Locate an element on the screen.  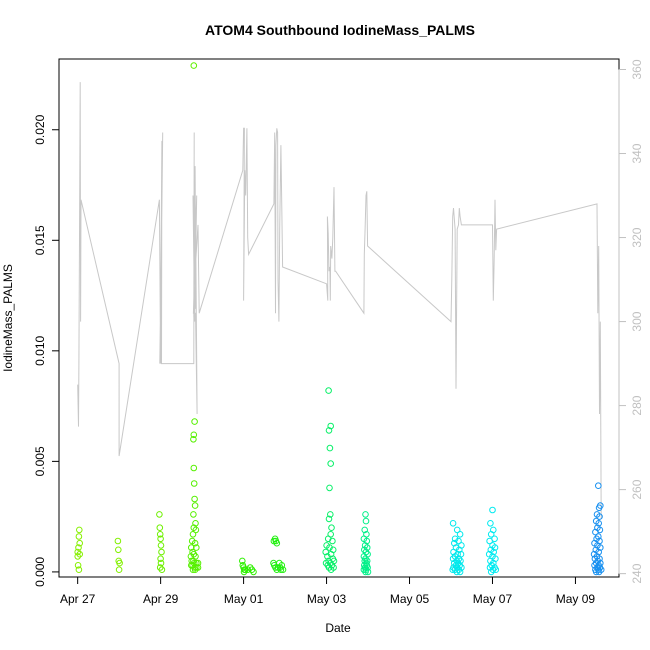
x-tick-label: Apr 27 is located at coordinates (78, 599).